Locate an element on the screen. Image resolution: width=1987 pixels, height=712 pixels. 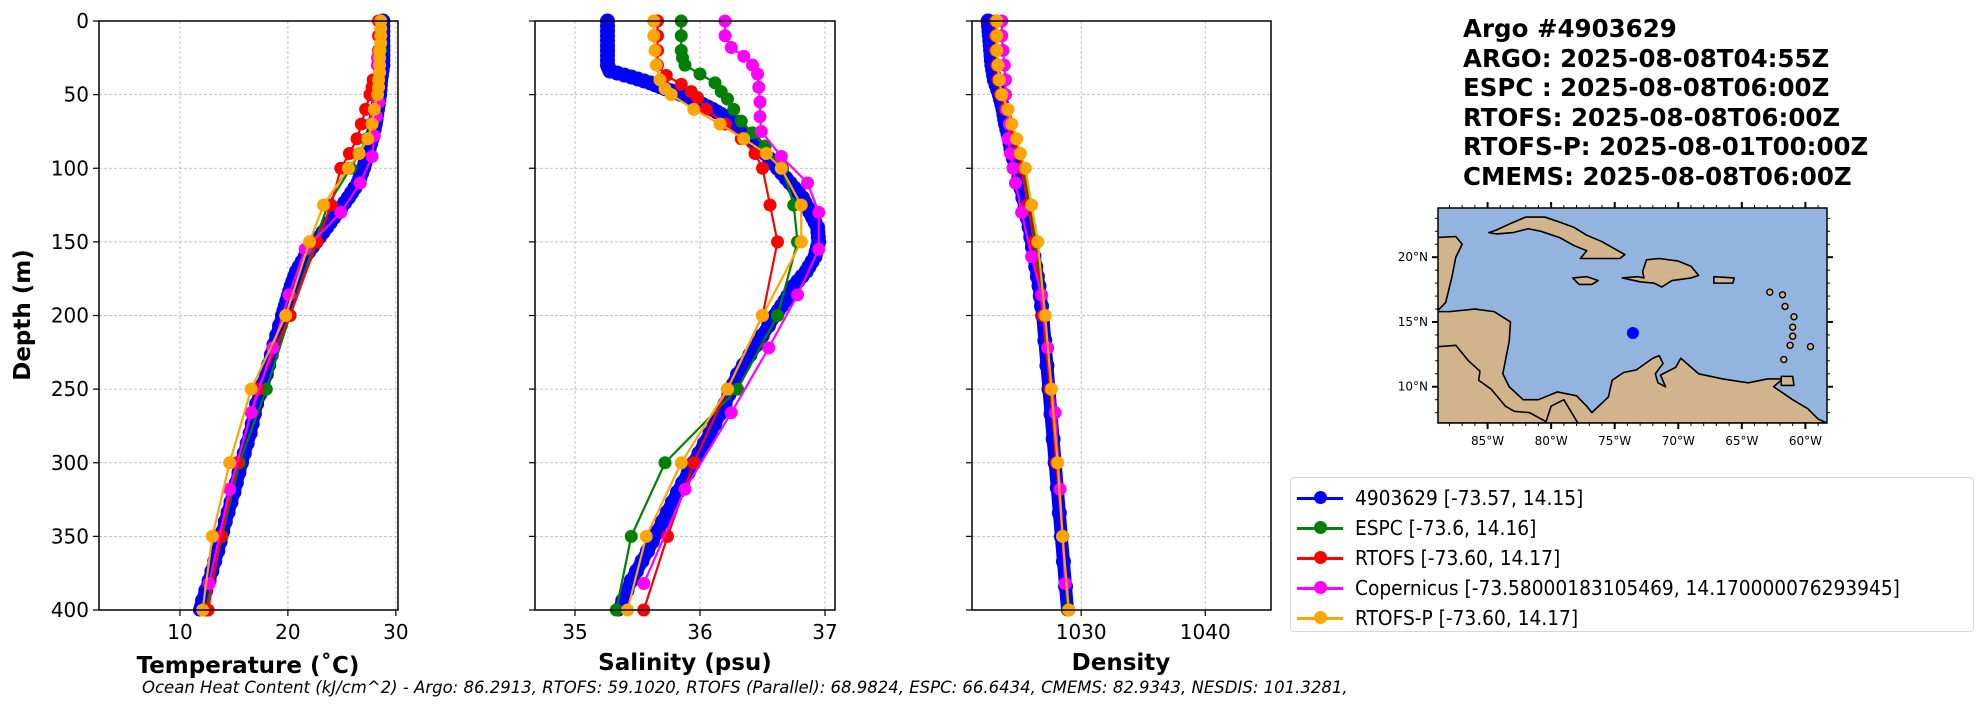
density-panel: 1030 1040 is located at coordinates (1119, 328).